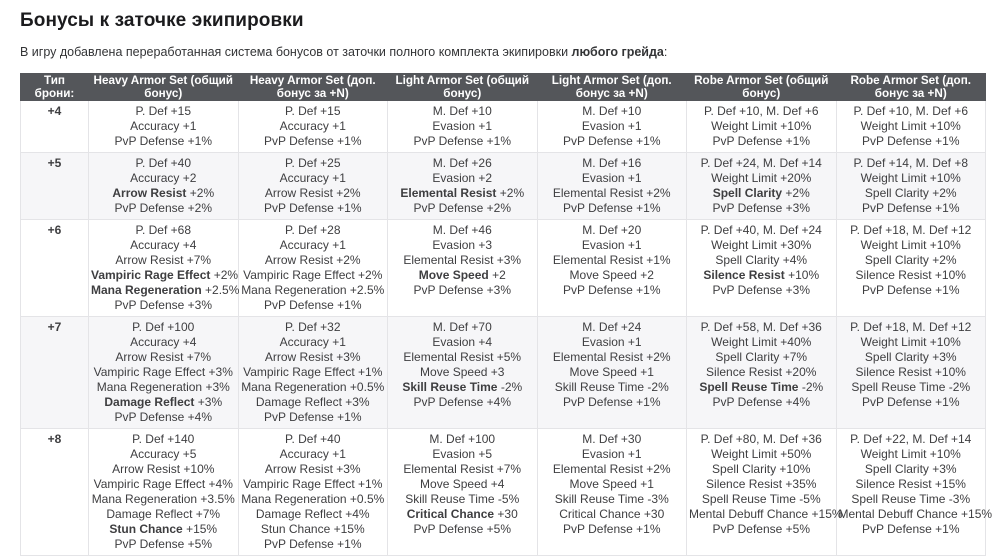  What do you see at coordinates (462, 499) in the screenshot?
I see `bonus-line: Skill Reuse Time -5%` at bounding box center [462, 499].